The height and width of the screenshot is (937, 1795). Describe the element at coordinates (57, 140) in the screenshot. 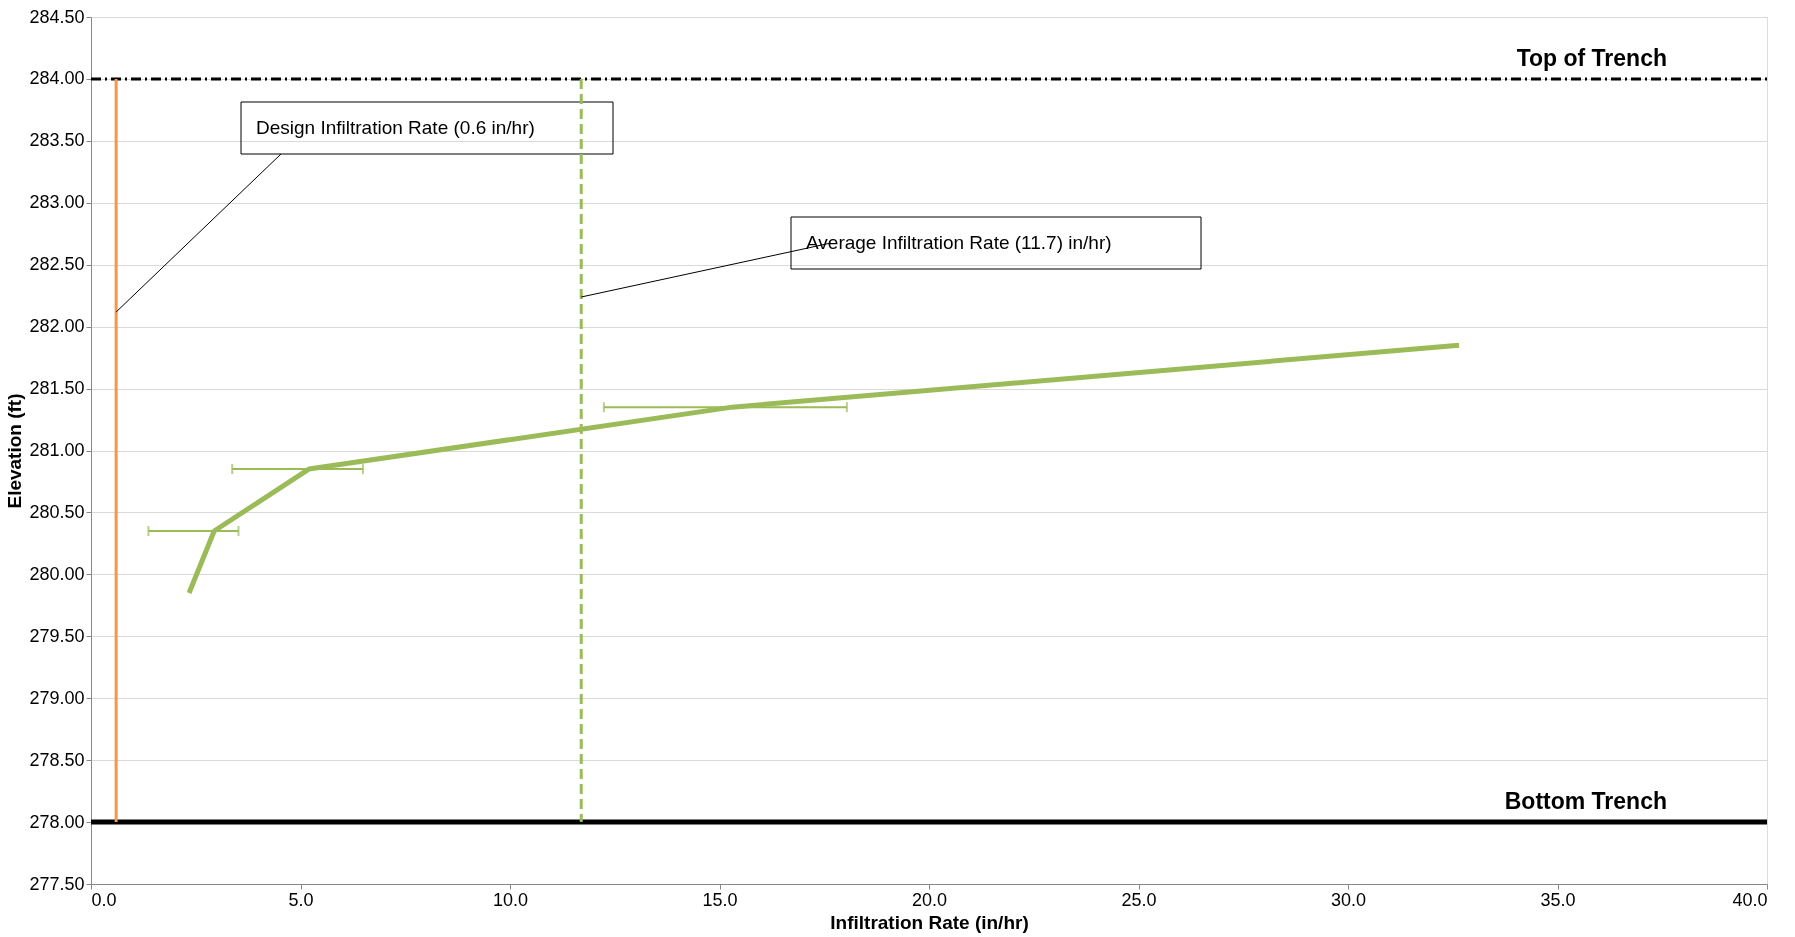

I see `y-tick-label: 283.50` at that location.